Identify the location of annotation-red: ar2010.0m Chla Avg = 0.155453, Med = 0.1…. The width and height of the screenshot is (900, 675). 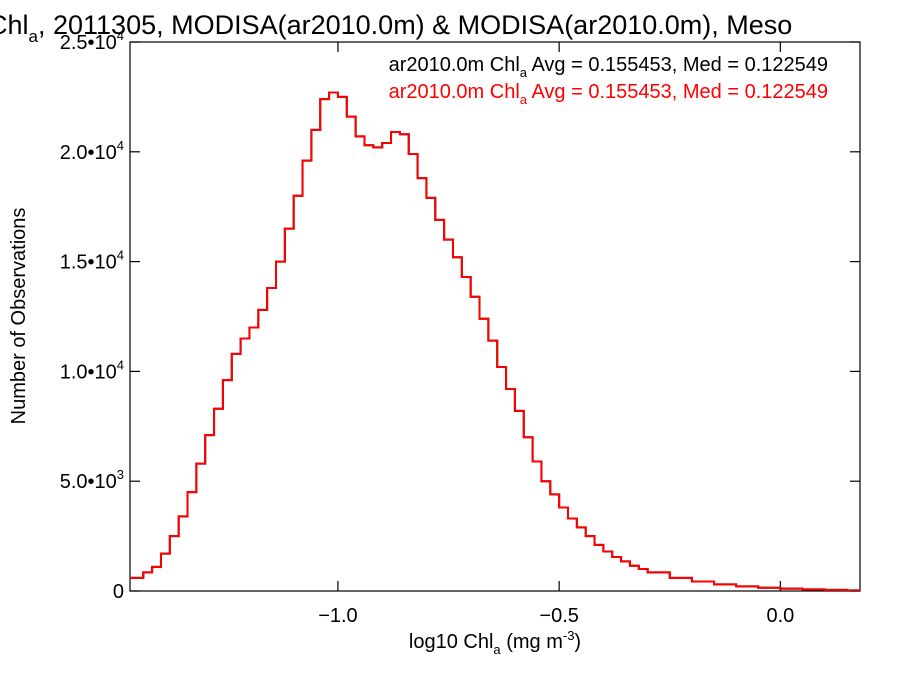
(608, 94).